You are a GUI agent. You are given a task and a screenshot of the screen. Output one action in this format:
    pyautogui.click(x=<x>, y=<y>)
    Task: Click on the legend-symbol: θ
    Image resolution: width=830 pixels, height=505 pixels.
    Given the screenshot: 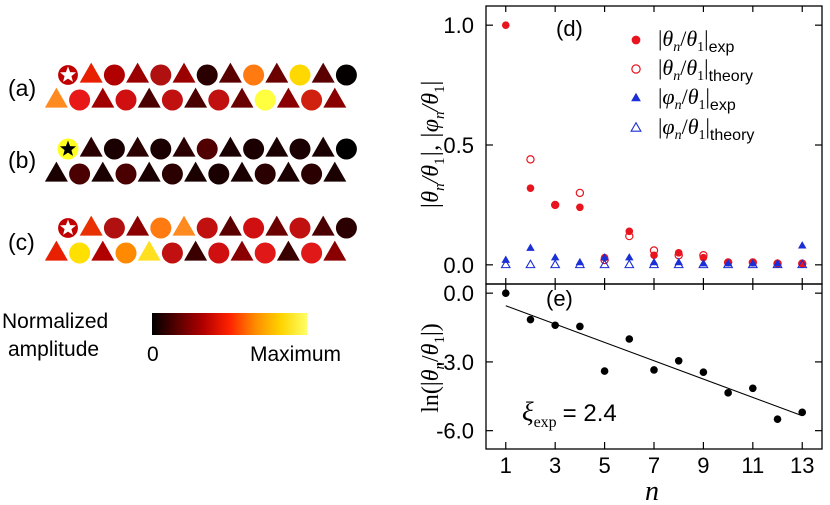 What is the action you would take?
    pyautogui.click(x=667, y=38)
    